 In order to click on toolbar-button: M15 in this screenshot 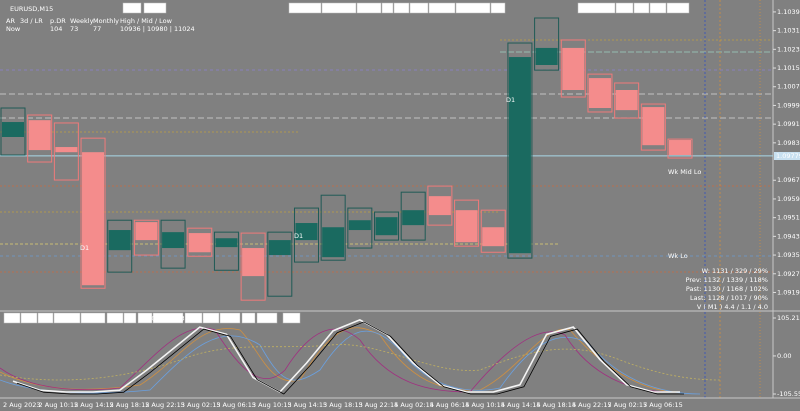, I will do `click(29, 318)`.